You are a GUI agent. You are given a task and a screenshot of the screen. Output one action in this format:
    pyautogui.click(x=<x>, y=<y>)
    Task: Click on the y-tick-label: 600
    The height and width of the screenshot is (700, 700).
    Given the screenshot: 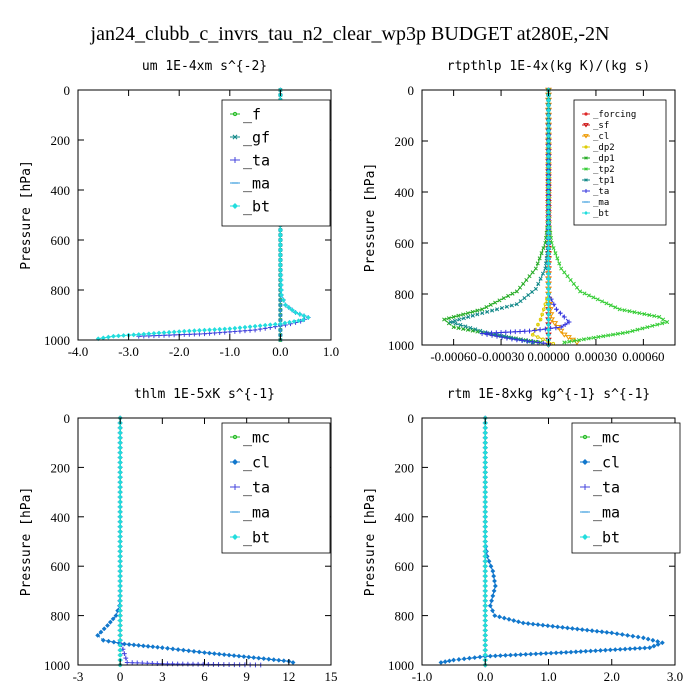 What is the action you would take?
    pyautogui.click(x=61, y=240)
    